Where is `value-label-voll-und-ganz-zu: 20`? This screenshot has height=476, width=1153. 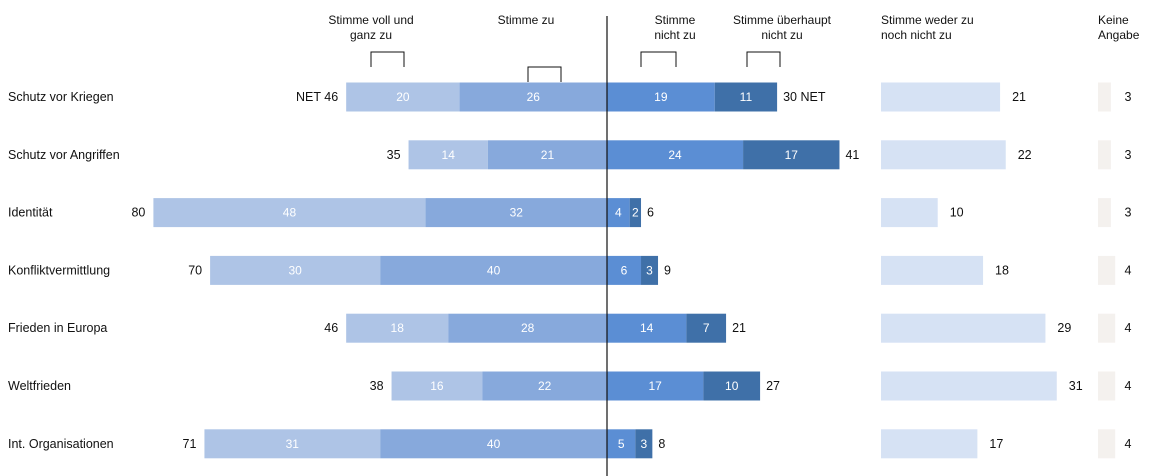 value-label-voll-und-ganz-zu: 20 is located at coordinates (403, 97).